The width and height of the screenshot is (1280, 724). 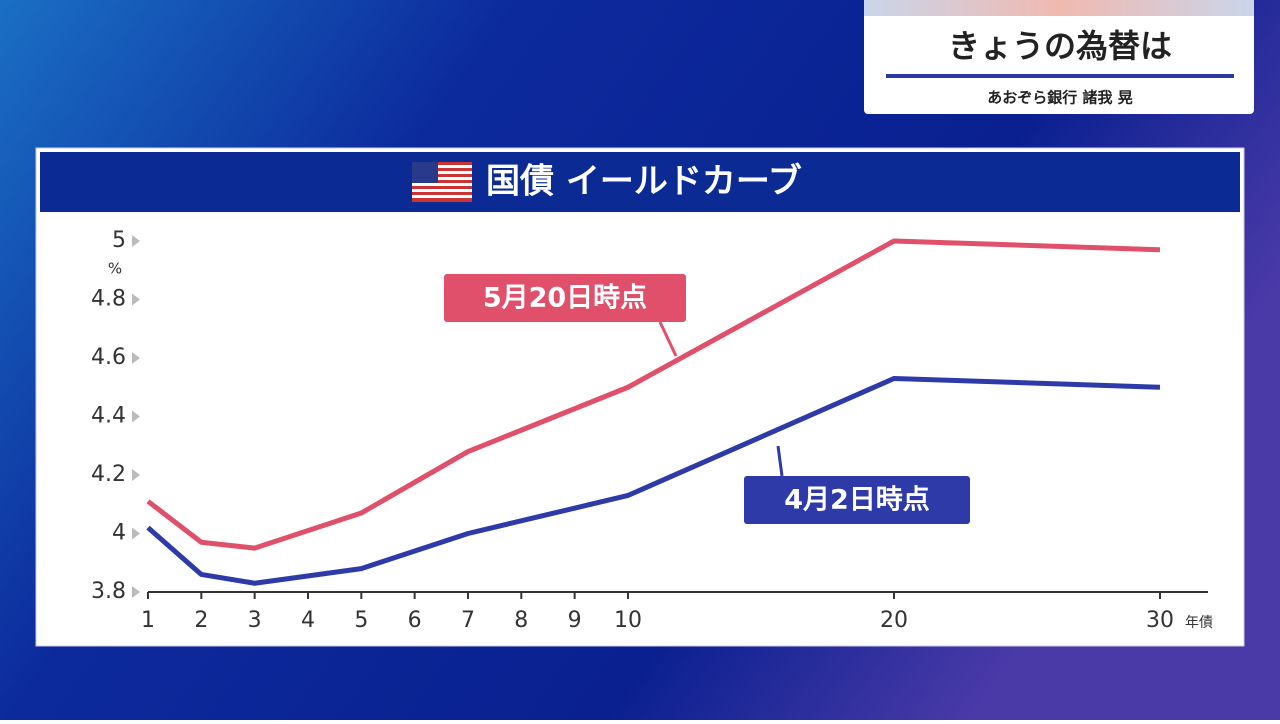 What do you see at coordinates (1199, 623) in the screenshot?
I see `x-unit: 年債` at bounding box center [1199, 623].